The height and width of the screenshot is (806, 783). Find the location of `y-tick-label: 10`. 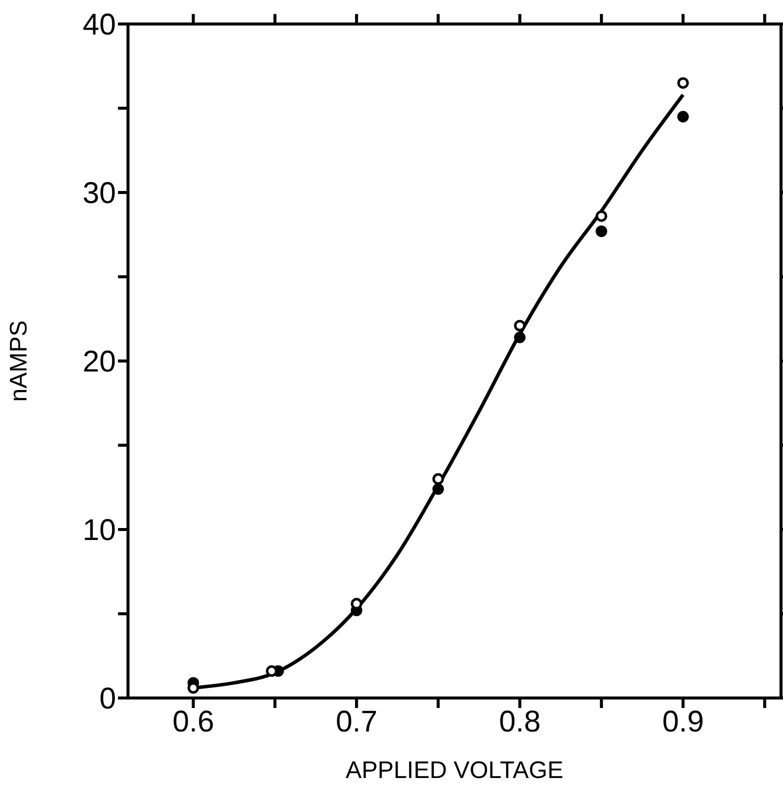

y-tick-label: 10 is located at coordinates (99, 531).